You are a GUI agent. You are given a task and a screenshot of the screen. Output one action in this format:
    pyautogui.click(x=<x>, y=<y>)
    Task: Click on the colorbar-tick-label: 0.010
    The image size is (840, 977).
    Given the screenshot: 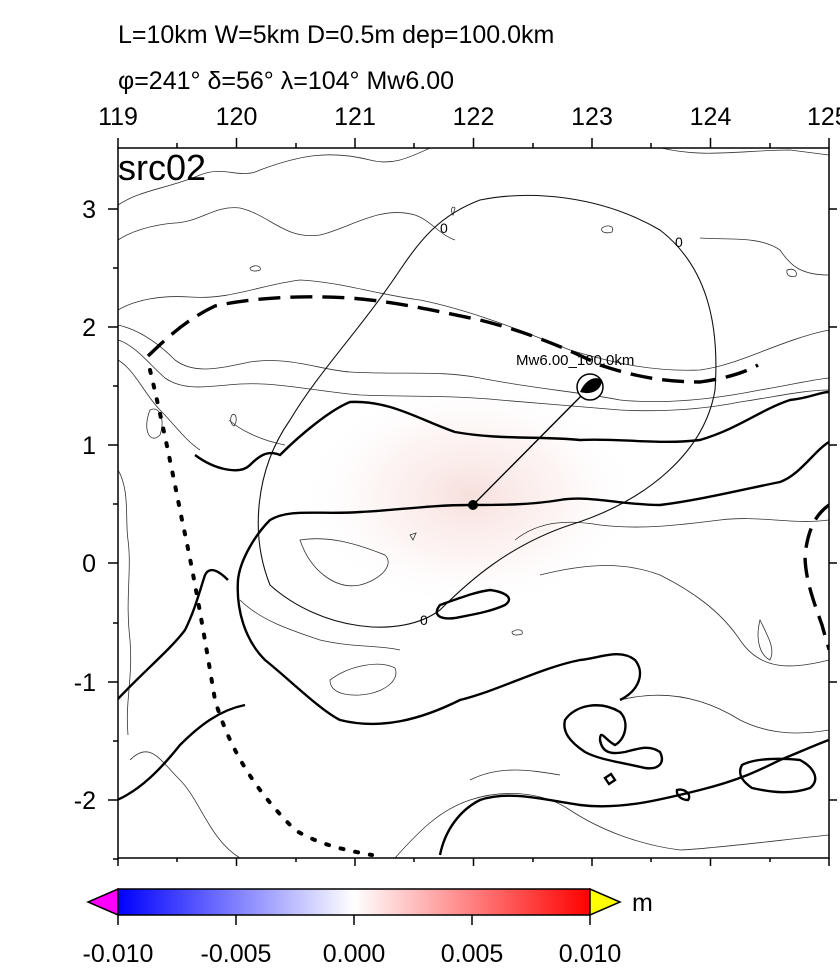 What is the action you would take?
    pyautogui.click(x=590, y=954)
    